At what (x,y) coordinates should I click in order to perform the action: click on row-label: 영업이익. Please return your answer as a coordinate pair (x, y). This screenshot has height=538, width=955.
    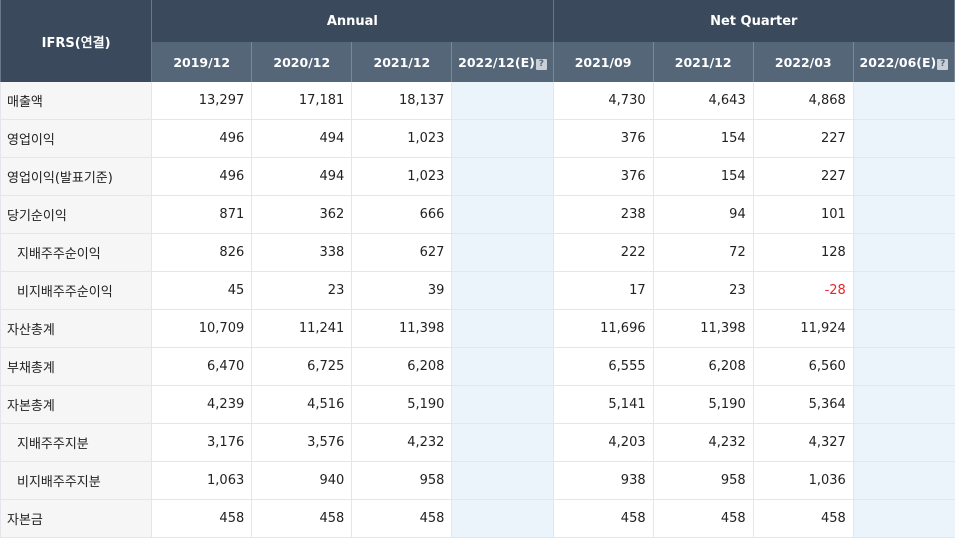
    Looking at the image, I should click on (76, 138).